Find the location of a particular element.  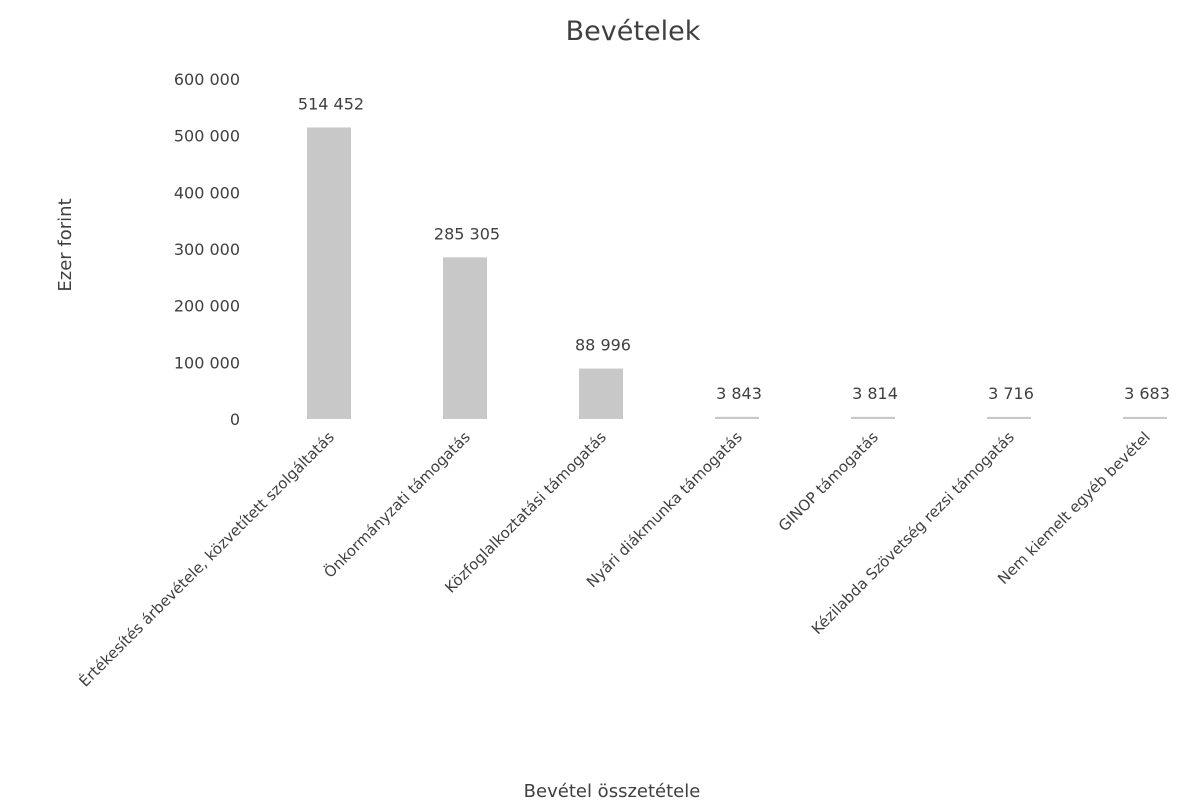

x-axis-title: Bevétel összetétele is located at coordinates (612, 791).